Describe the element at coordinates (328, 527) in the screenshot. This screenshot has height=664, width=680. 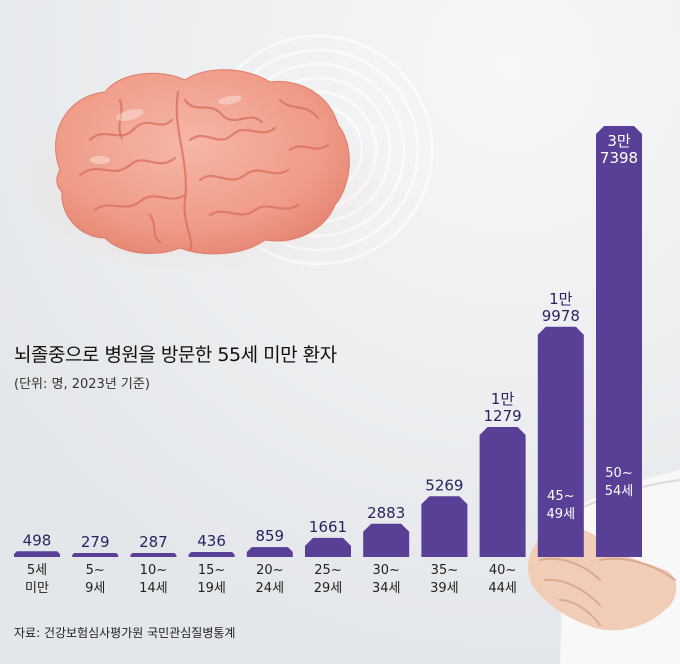
I see `bar-value-label: 1661` at that location.